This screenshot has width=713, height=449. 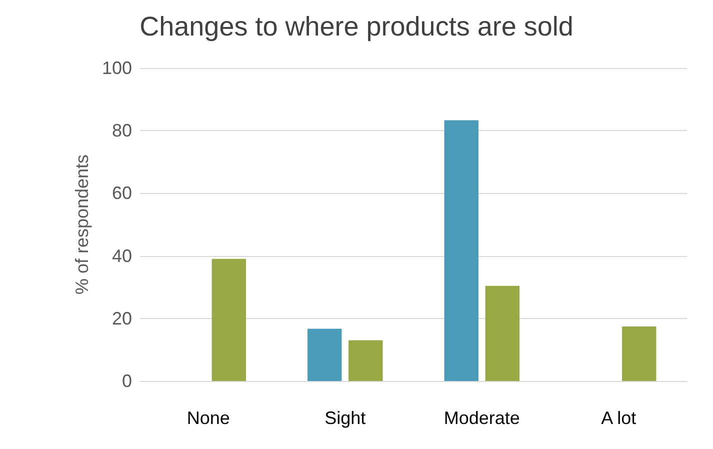 What do you see at coordinates (82, 224) in the screenshot?
I see `y-axis-title: % of respondents` at bounding box center [82, 224].